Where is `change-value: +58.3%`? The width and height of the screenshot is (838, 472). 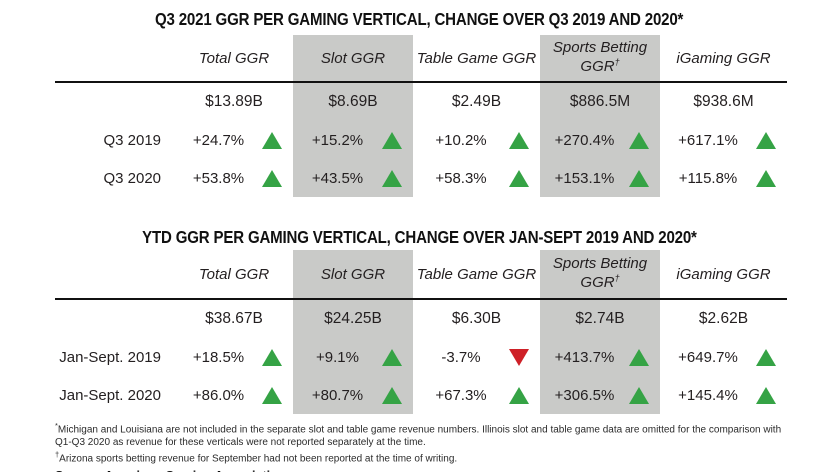 change-value: +58.3% is located at coordinates (461, 178).